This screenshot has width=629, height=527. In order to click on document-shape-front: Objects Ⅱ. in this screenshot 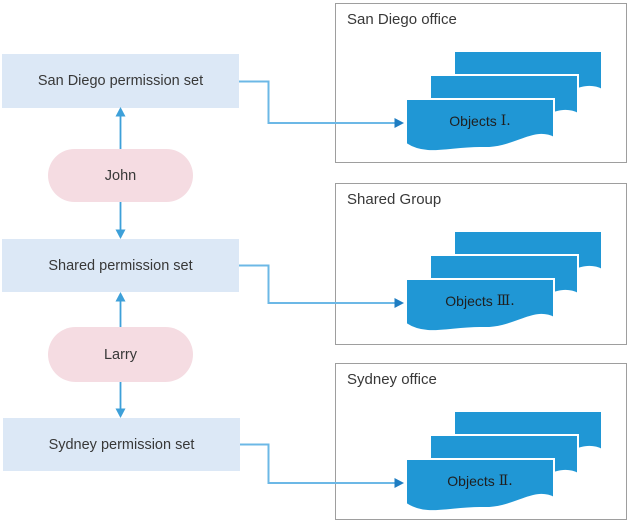, I will do `click(480, 487)`.